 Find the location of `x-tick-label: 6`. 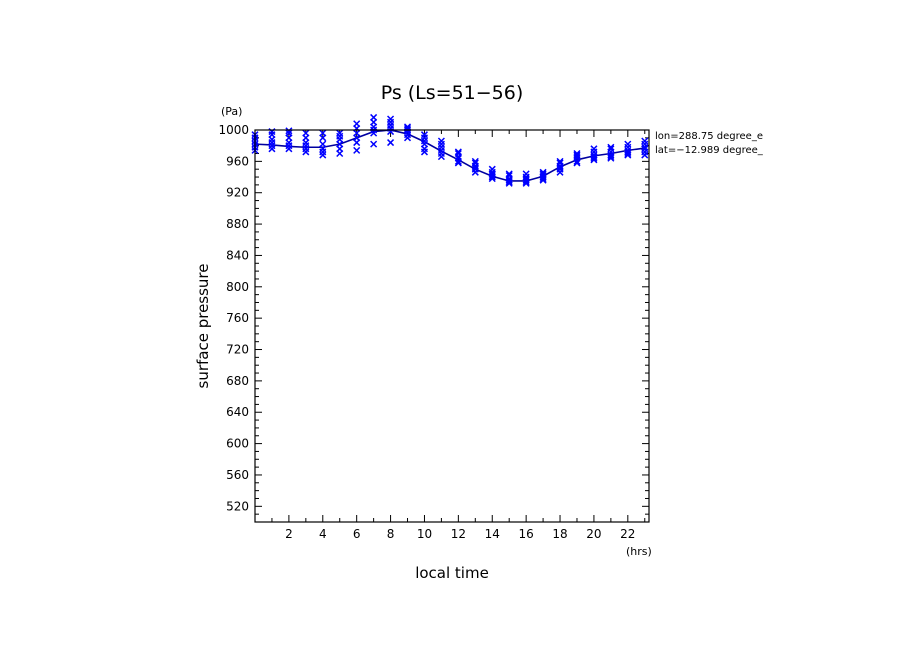

x-tick-label: 6 is located at coordinates (357, 534).